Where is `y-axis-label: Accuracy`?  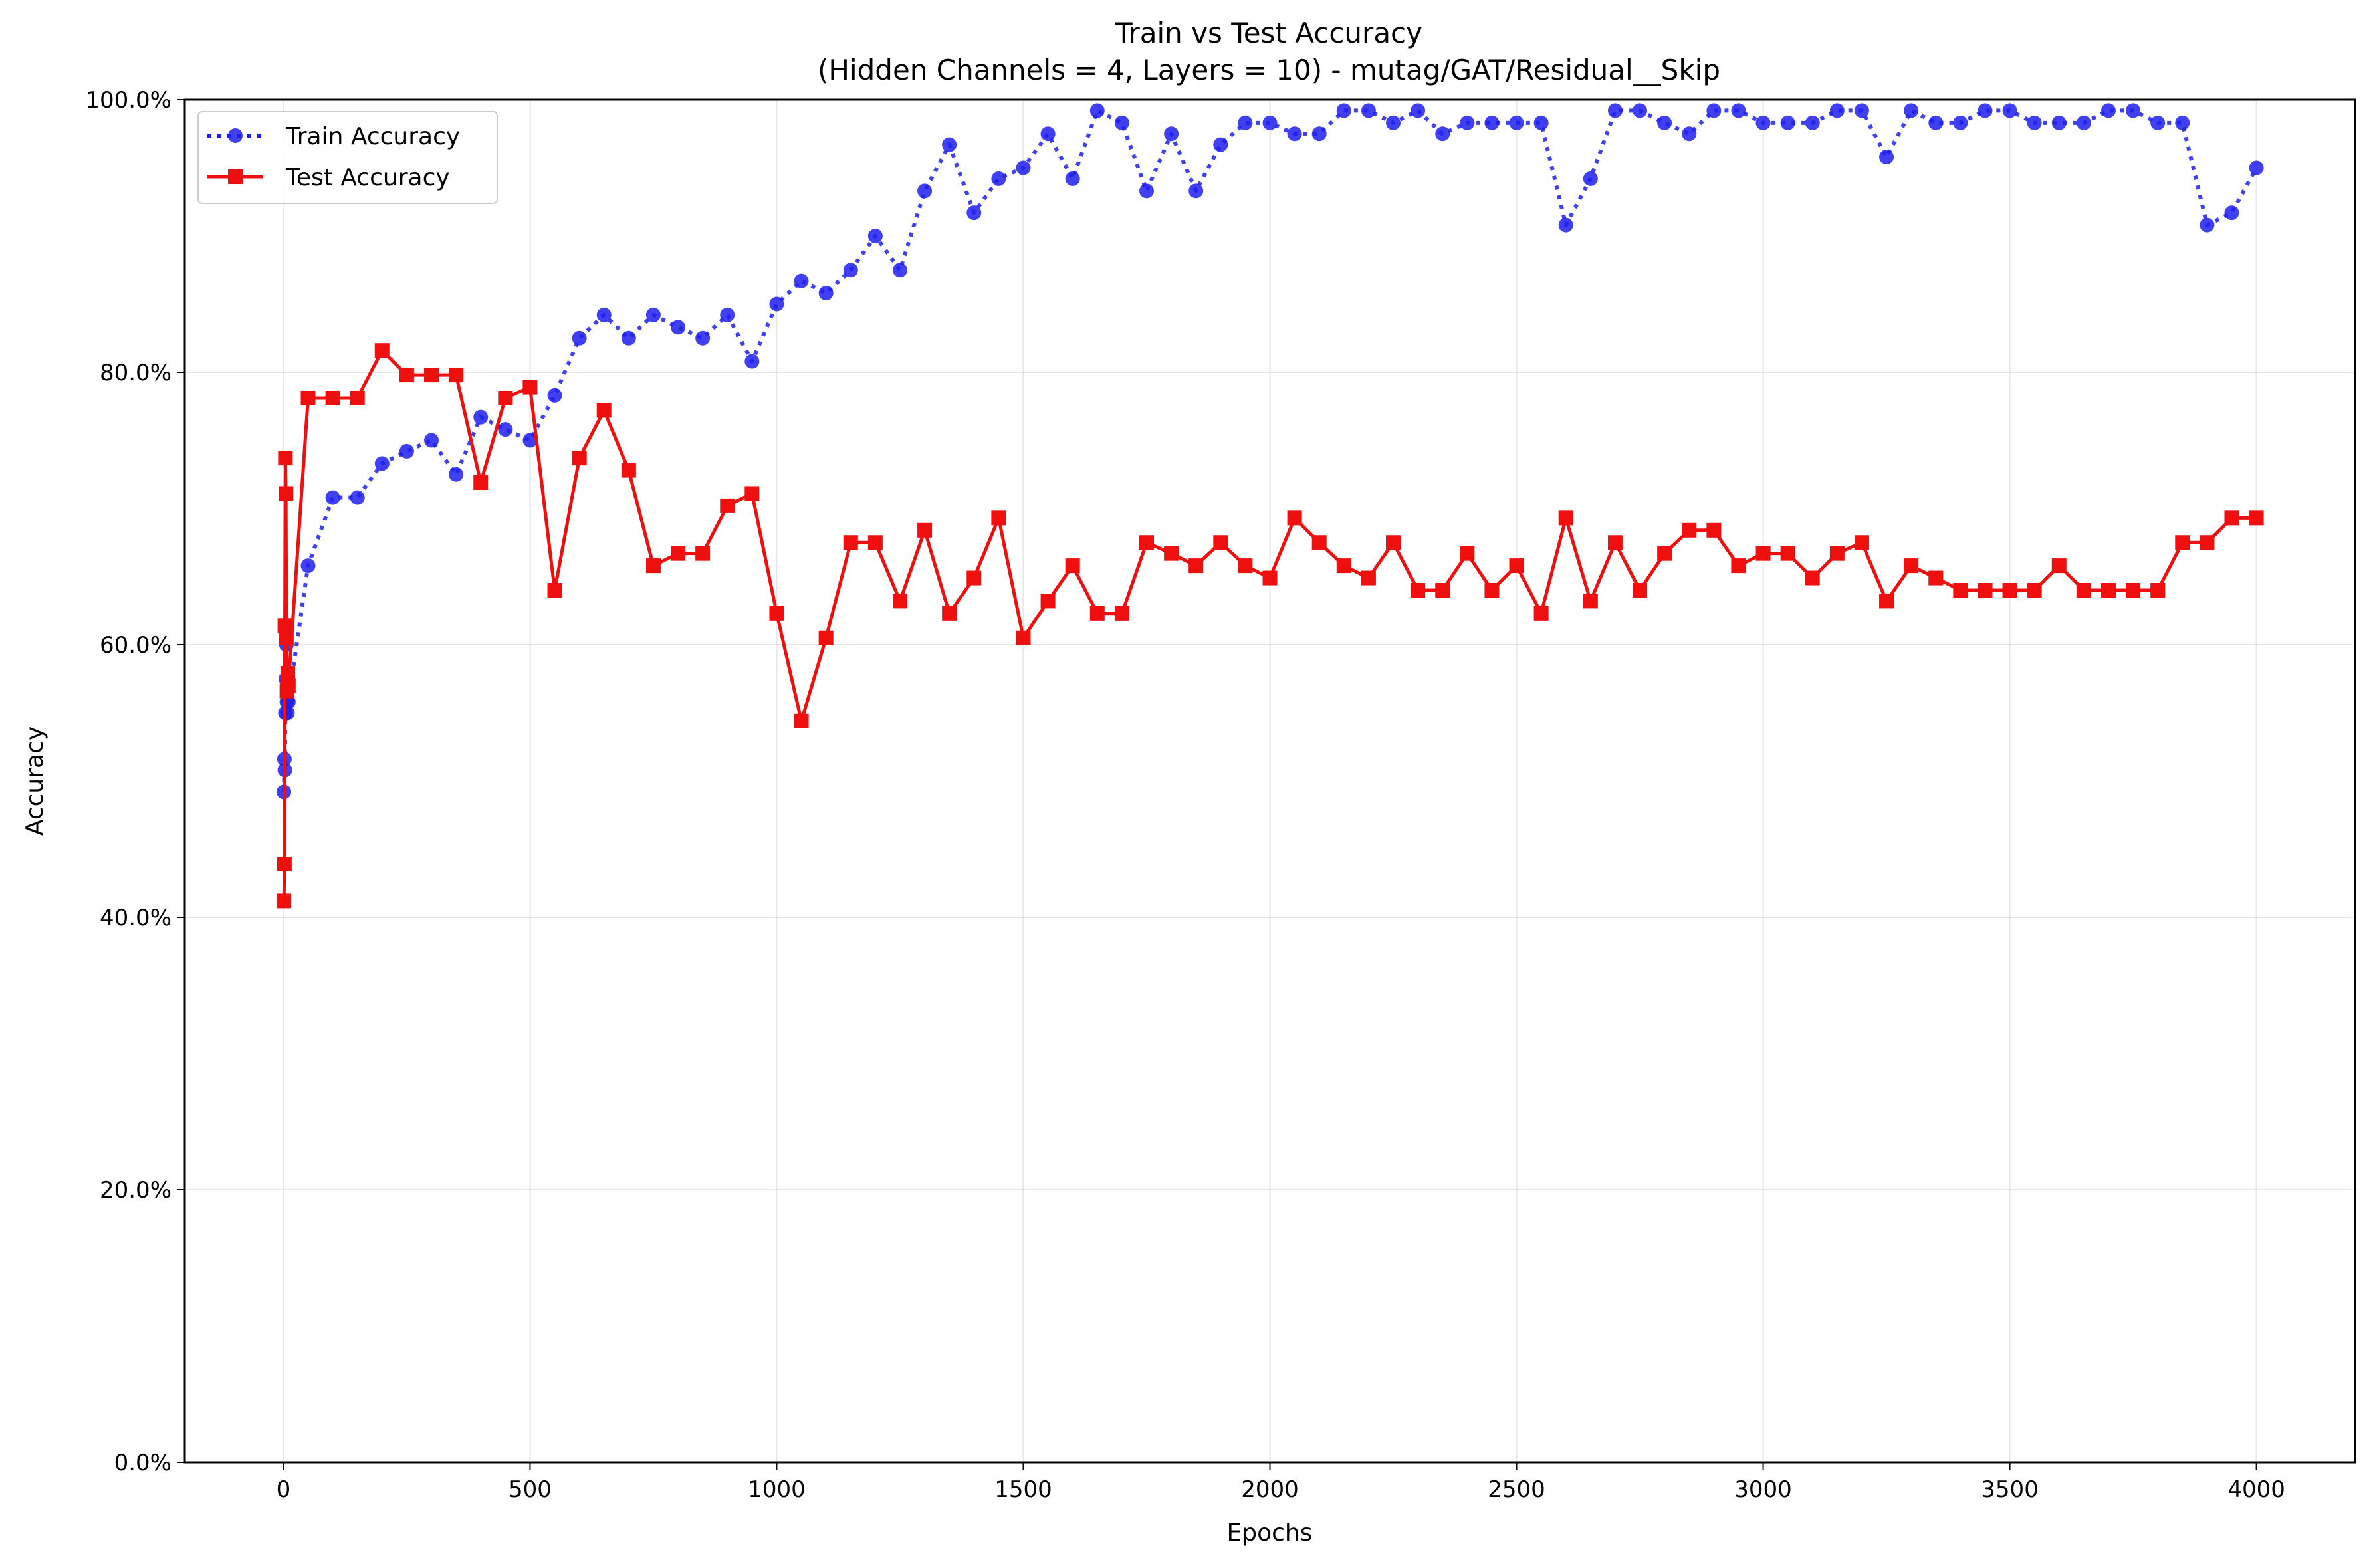 y-axis-label: Accuracy is located at coordinates (35, 782).